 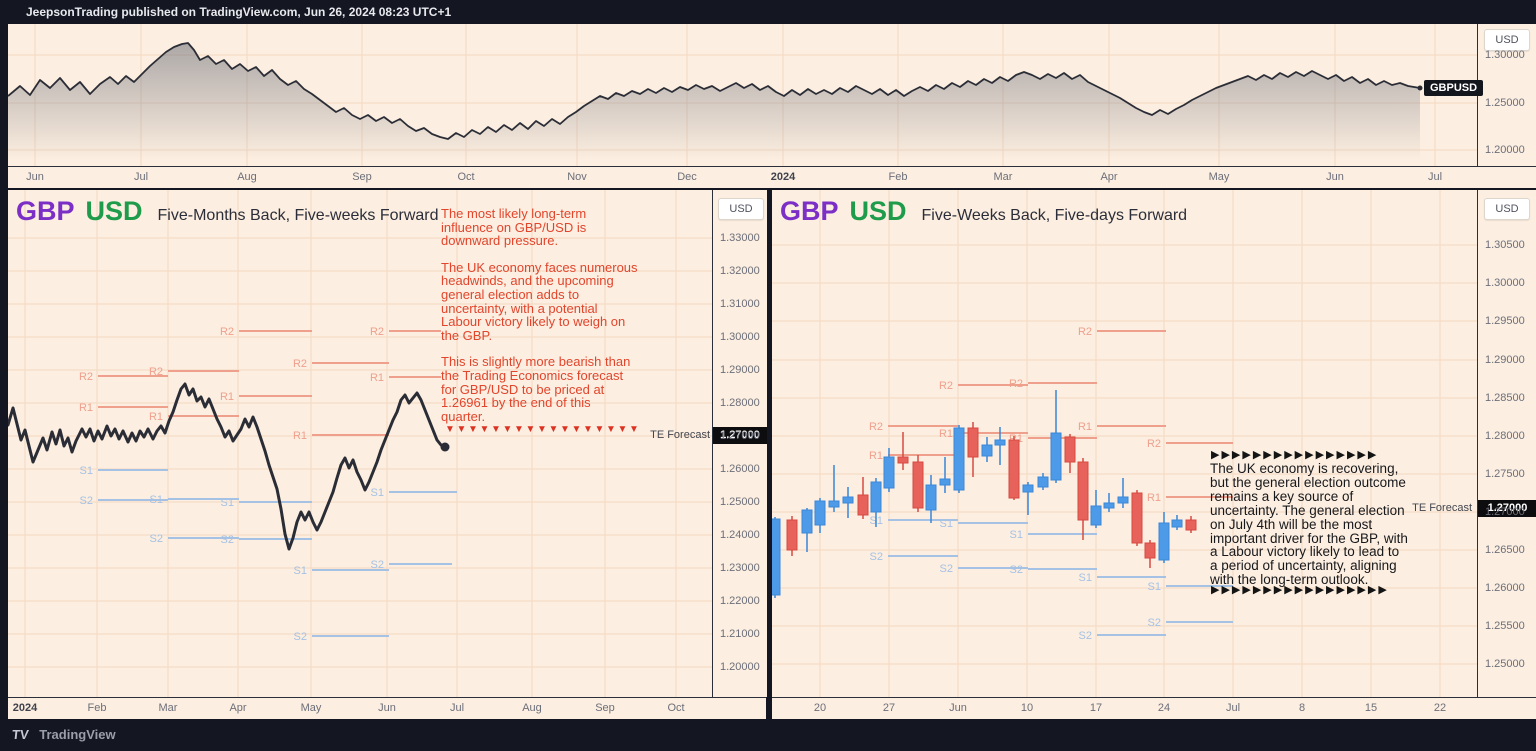 I want to click on y-axis-tick: 1.30000, so click(x=1505, y=55).